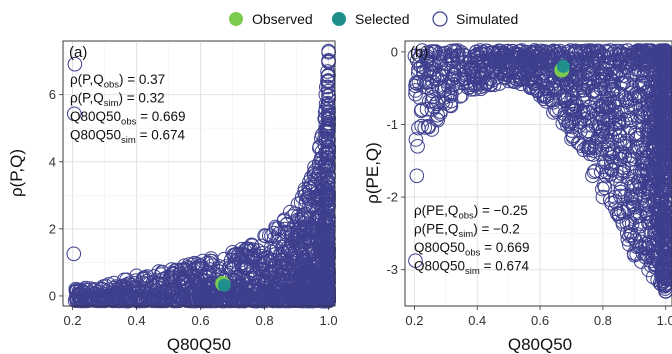 This screenshot has height=354, width=672. Describe the element at coordinates (339, 19) in the screenshot. I see `legend-selected-marker` at that location.